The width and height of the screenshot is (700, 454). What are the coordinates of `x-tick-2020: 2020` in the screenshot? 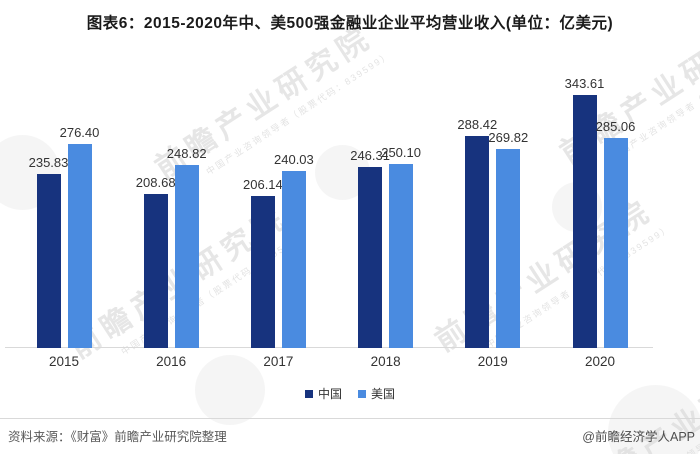 It's located at (600, 361).